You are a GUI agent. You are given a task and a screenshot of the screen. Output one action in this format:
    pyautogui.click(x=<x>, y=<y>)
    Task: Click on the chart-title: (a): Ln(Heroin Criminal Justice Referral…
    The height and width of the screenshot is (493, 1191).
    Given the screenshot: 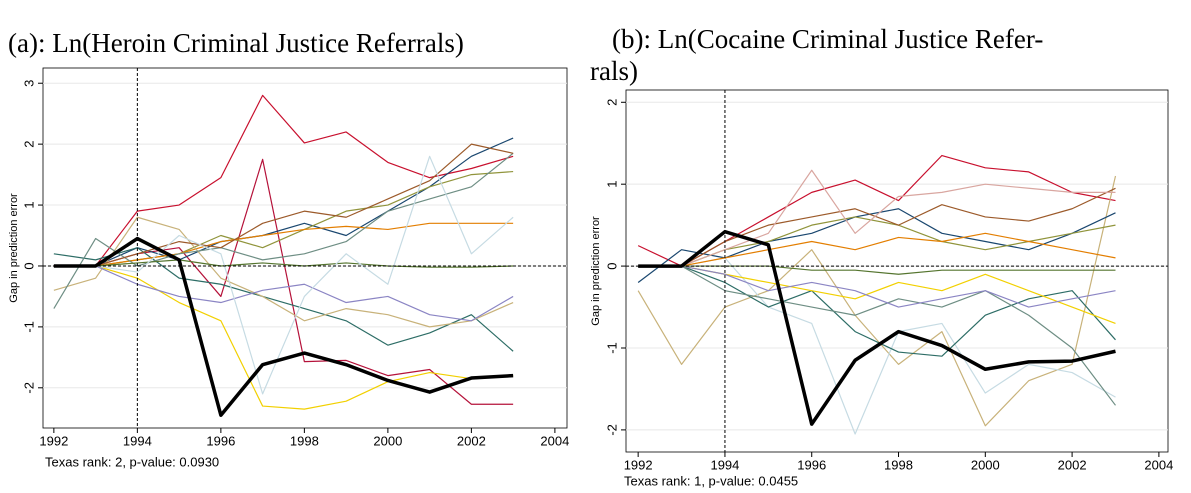 What is the action you would take?
    pyautogui.click(x=236, y=43)
    